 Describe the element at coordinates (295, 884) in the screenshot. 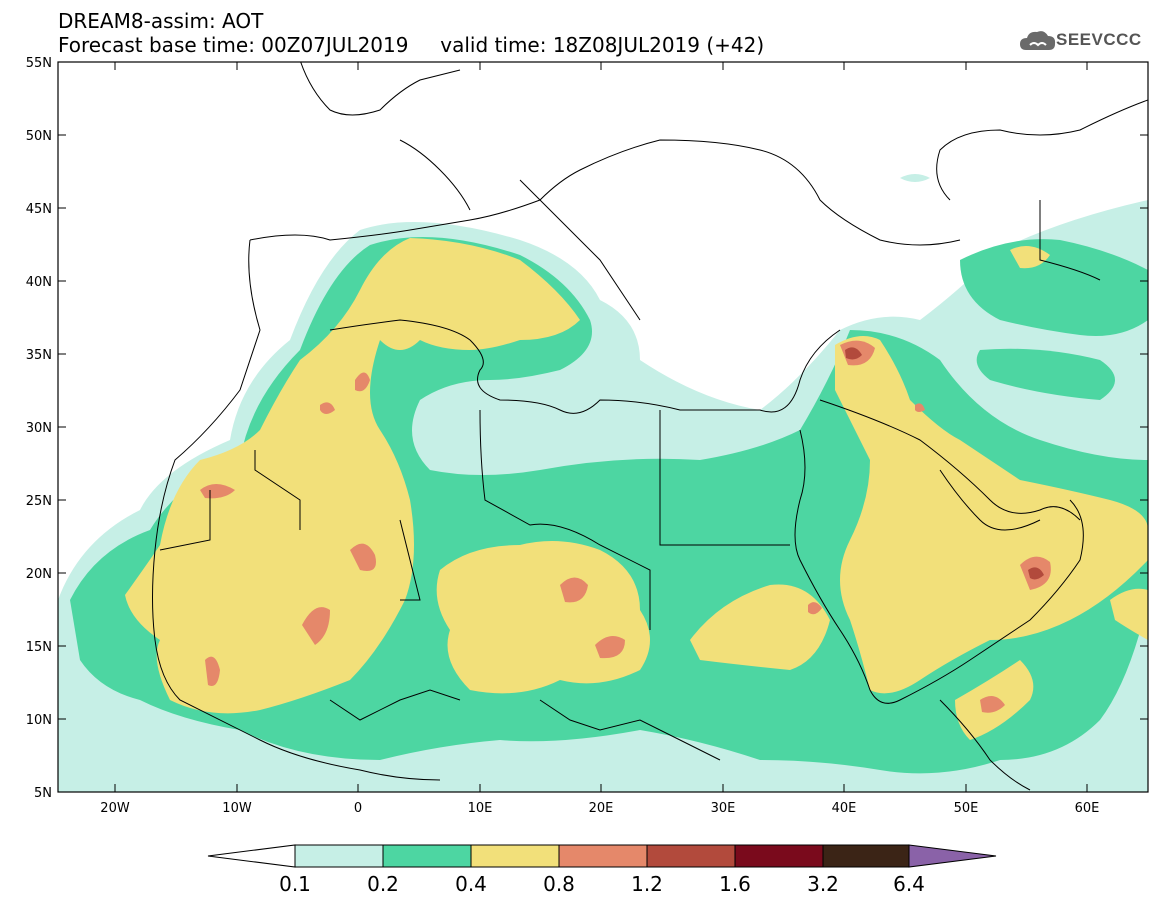

I see `colorbar-label: 0.1` at that location.